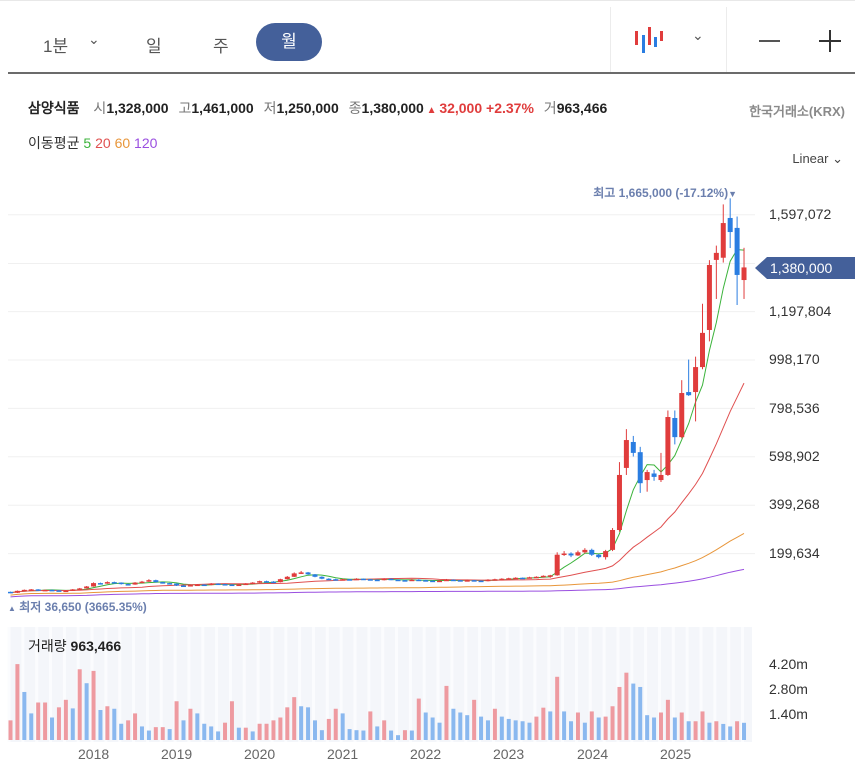  I want to click on interval-minute-button: 1분, so click(56, 46).